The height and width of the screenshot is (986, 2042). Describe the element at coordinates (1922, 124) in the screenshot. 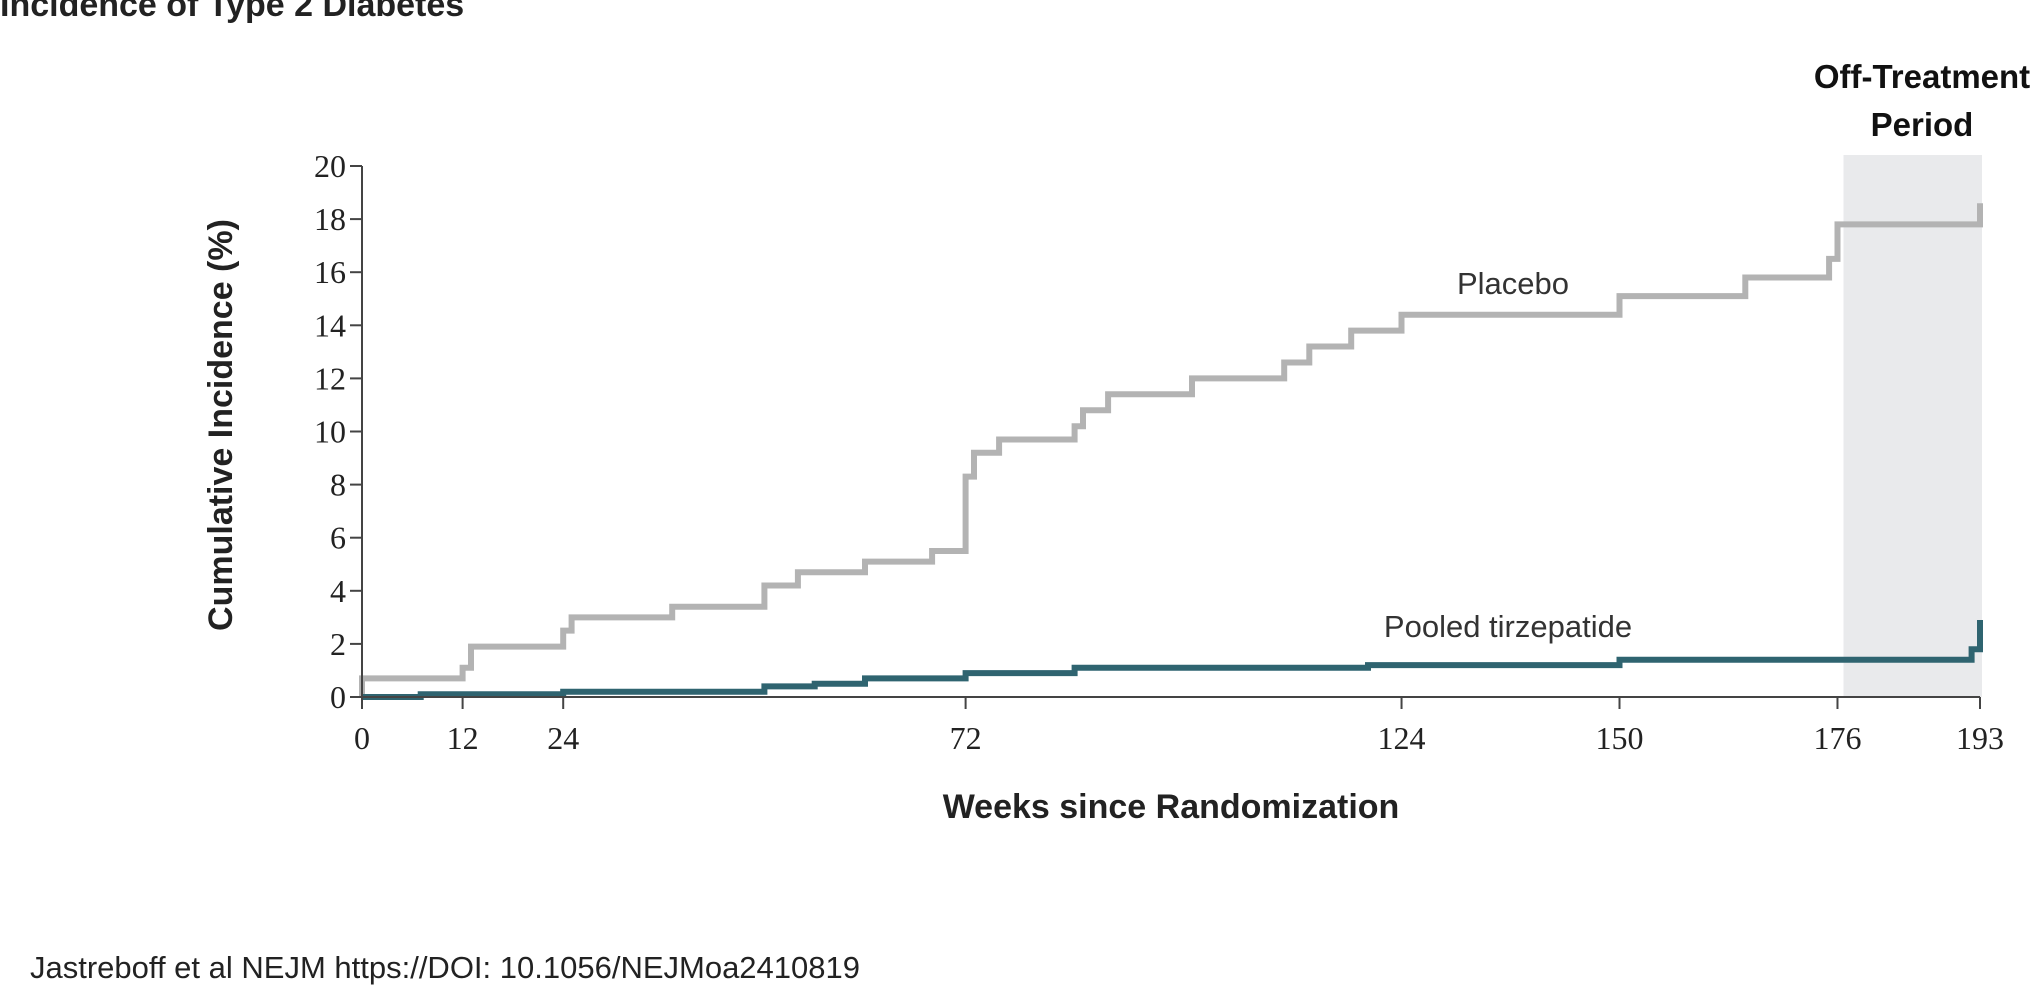

I see `off-treatment-label-line2: Period` at that location.